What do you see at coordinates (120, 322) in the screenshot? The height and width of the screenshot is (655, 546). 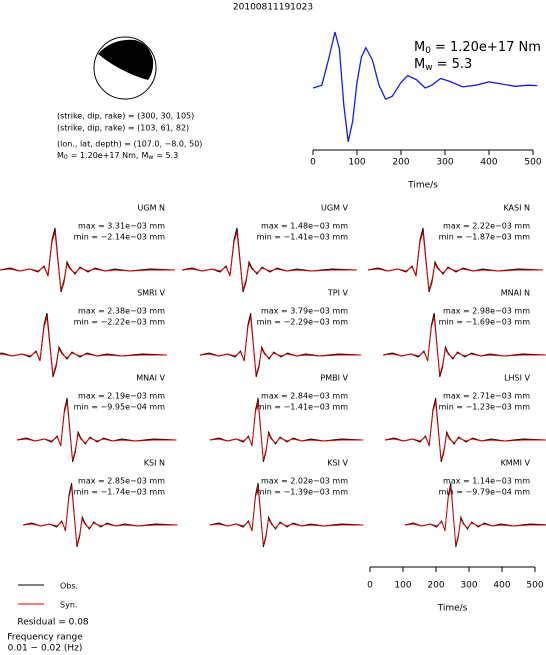 I see `min-amplitude: min = −2.22e−03 mm` at bounding box center [120, 322].